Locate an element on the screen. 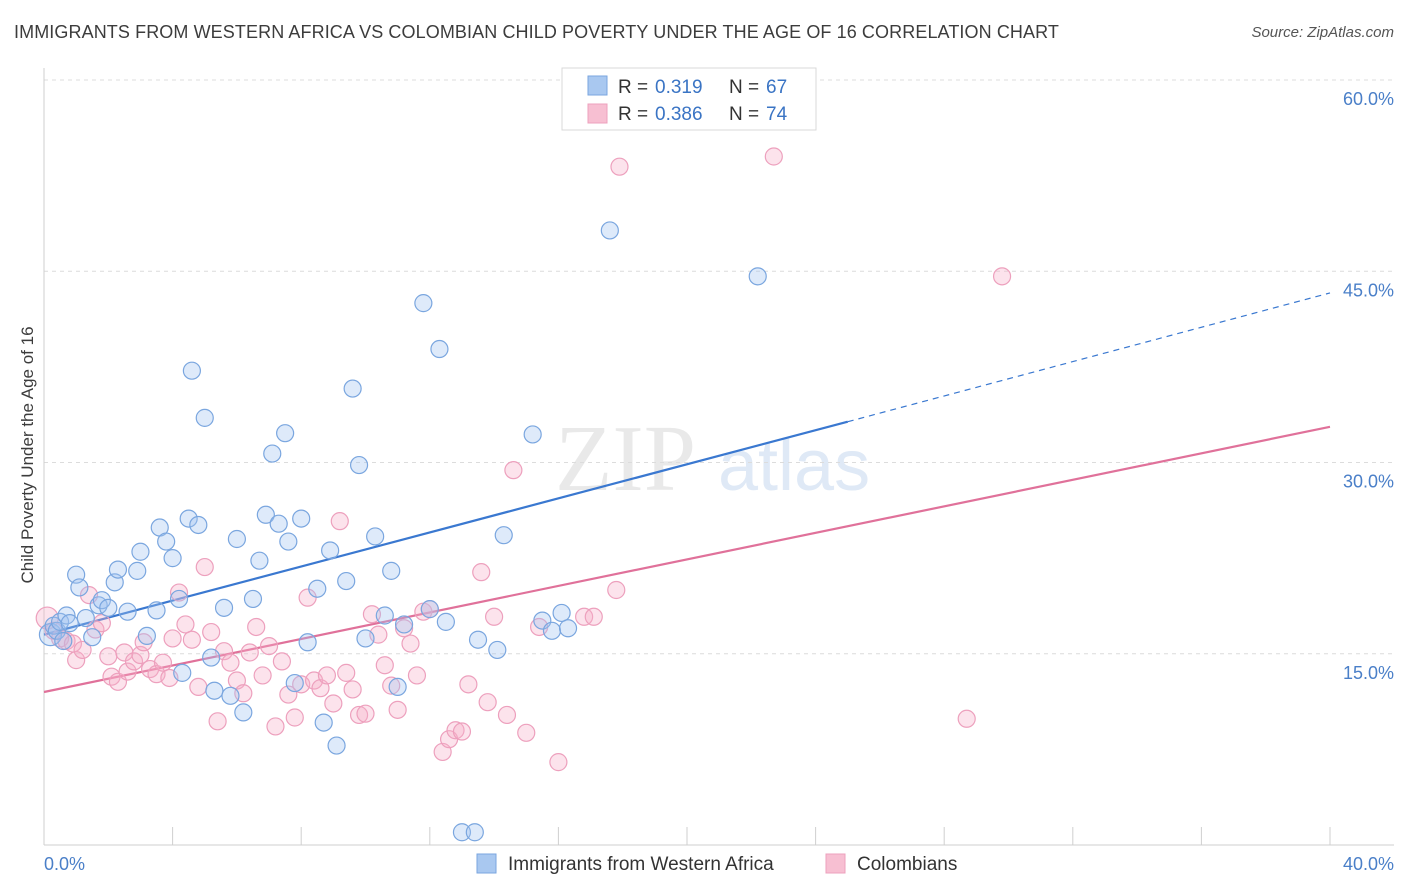 This screenshot has width=1406, height=892. y-axis-label: Child Poverty Under the Age of 16 is located at coordinates (27, 454).